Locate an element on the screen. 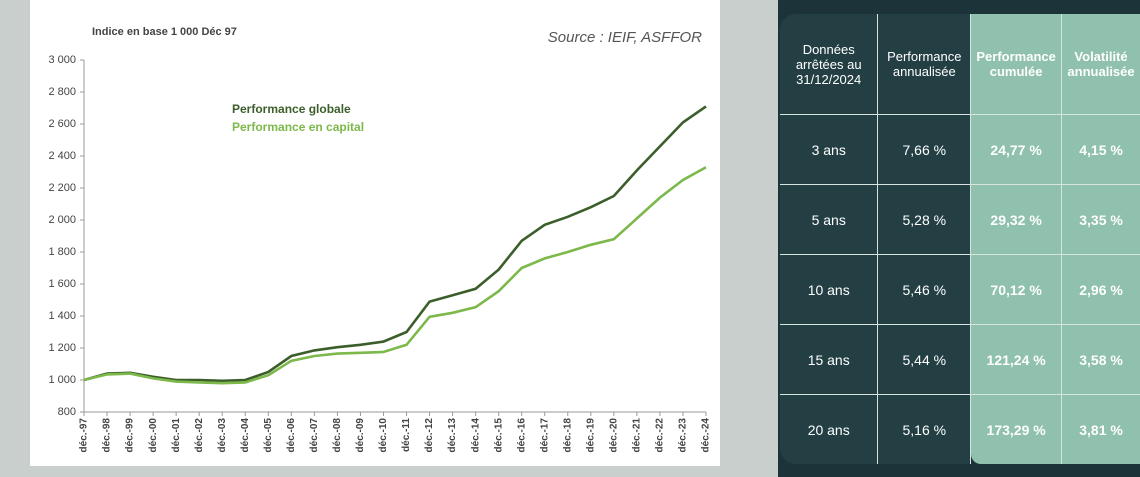 This screenshot has width=1140, height=477. table-cell: 5,46 % is located at coordinates (924, 289).